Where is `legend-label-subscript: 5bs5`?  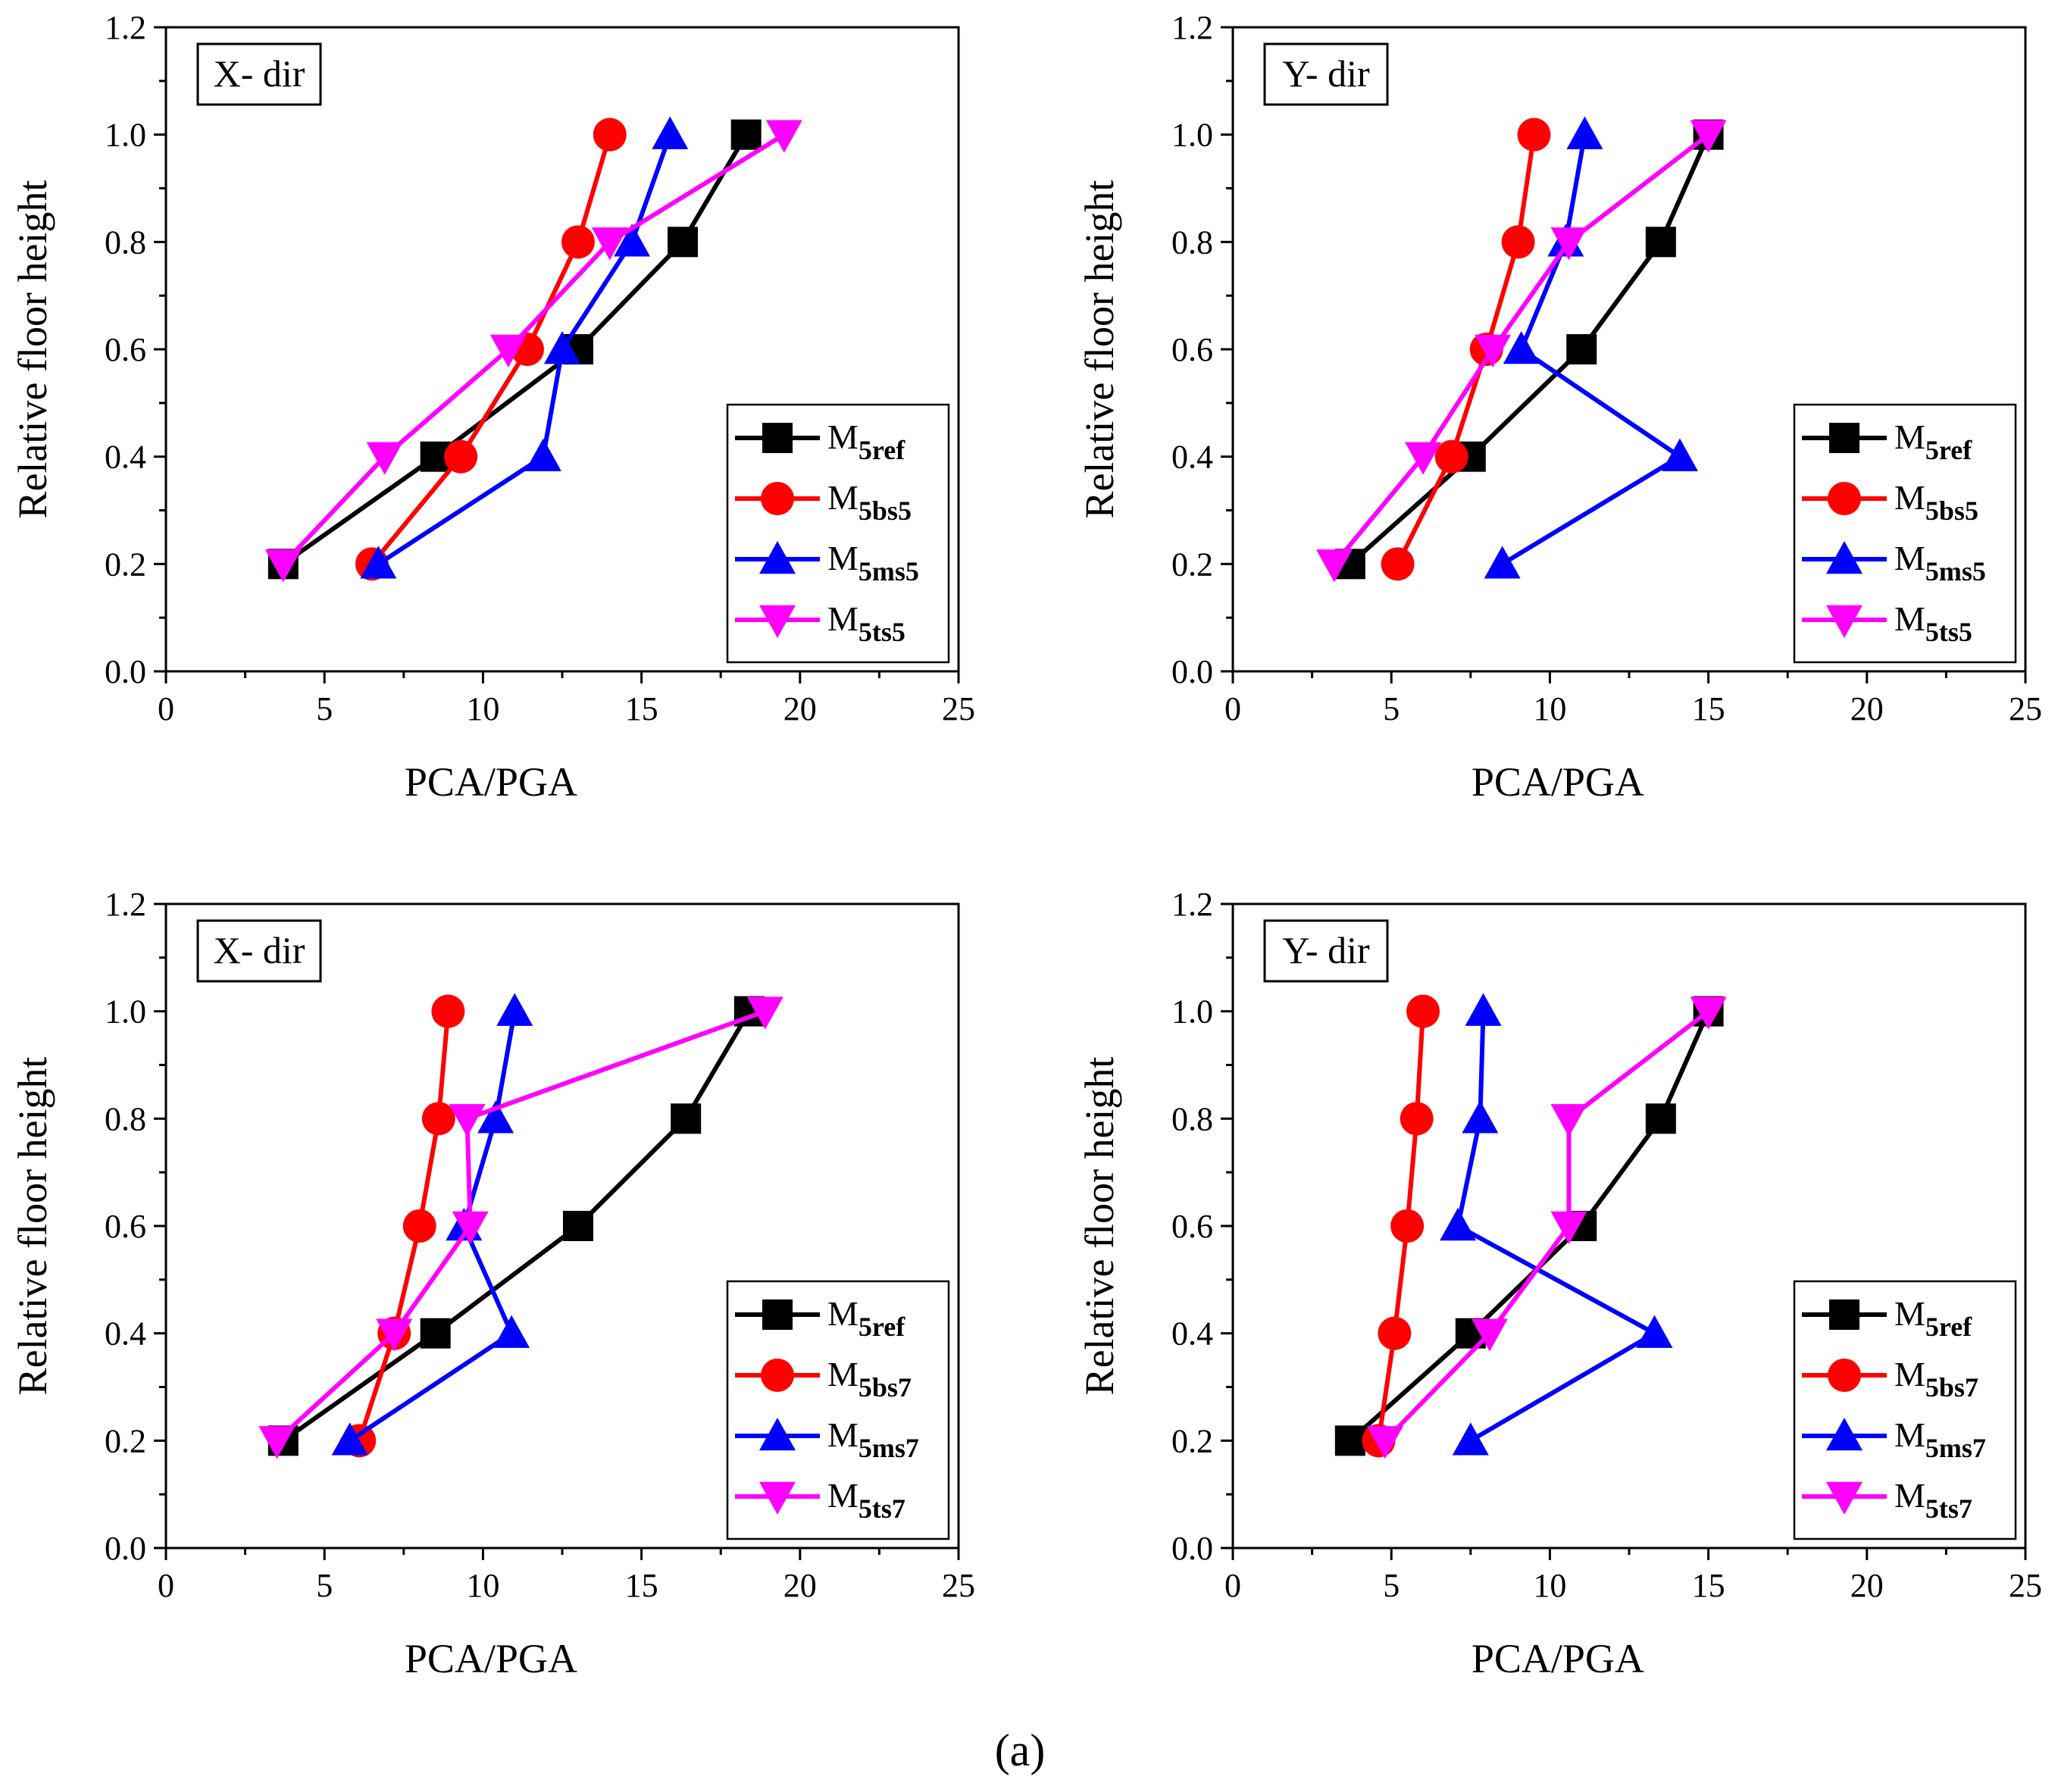
legend-label-subscript: 5bs5 is located at coordinates (1951, 511).